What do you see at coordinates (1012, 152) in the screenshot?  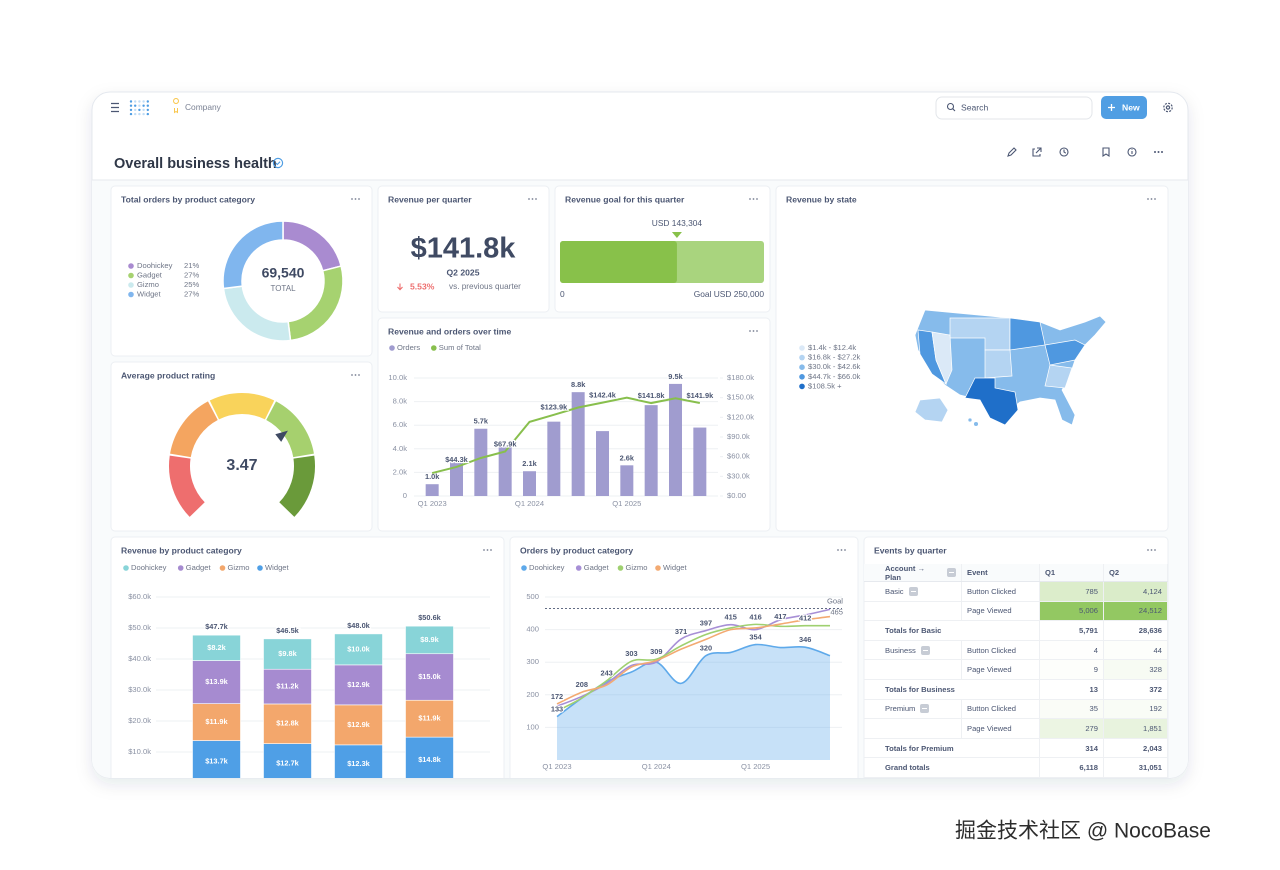 I see `edit-icon` at bounding box center [1012, 152].